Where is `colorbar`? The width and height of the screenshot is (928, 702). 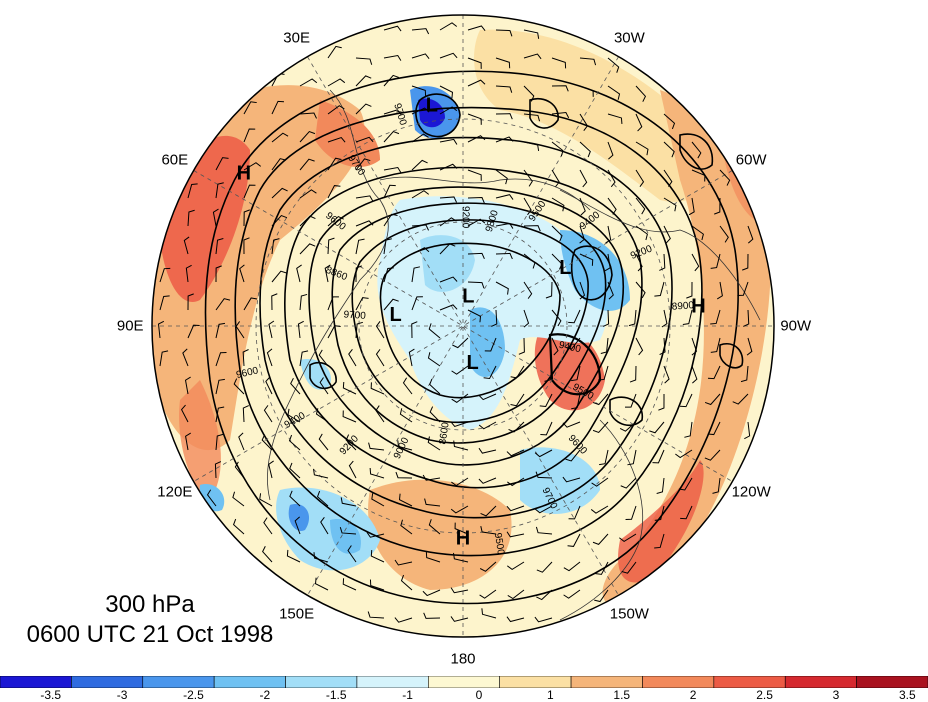 colorbar is located at coordinates (464, 682).